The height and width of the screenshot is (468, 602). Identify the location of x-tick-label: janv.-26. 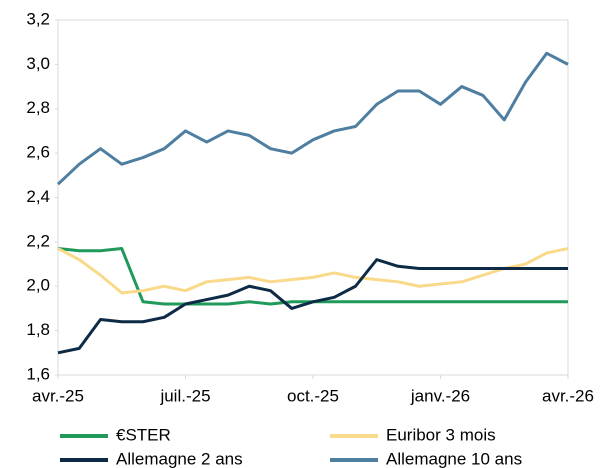
(440, 395).